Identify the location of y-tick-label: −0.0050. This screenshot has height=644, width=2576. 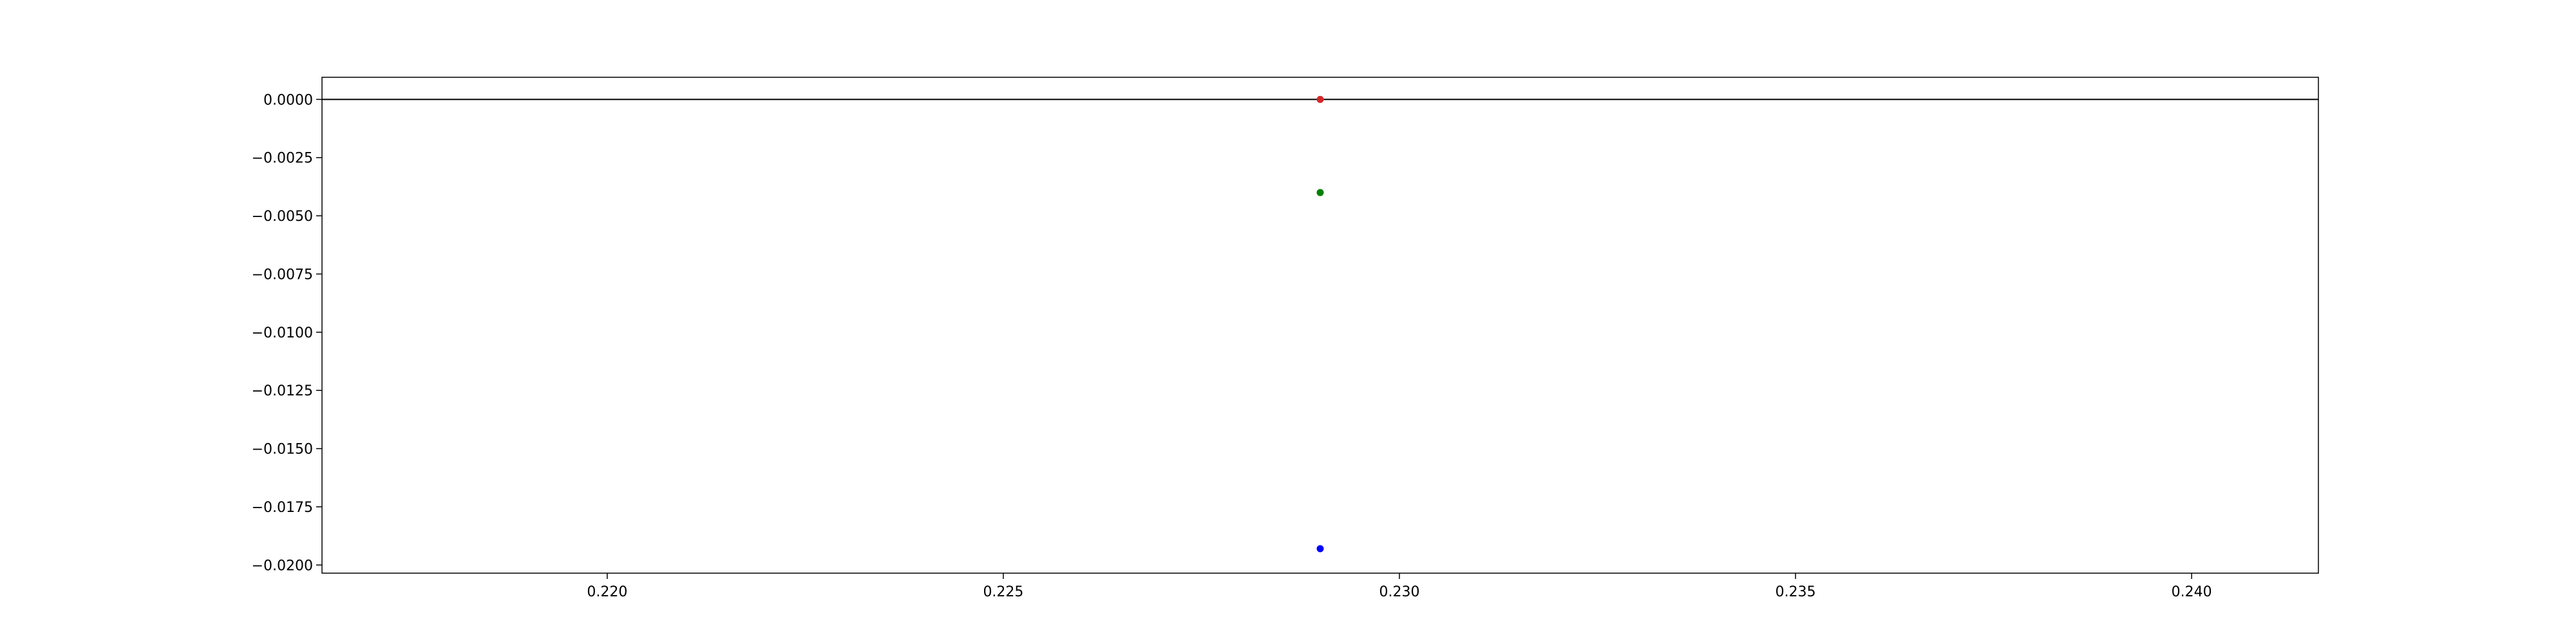
(282, 217).